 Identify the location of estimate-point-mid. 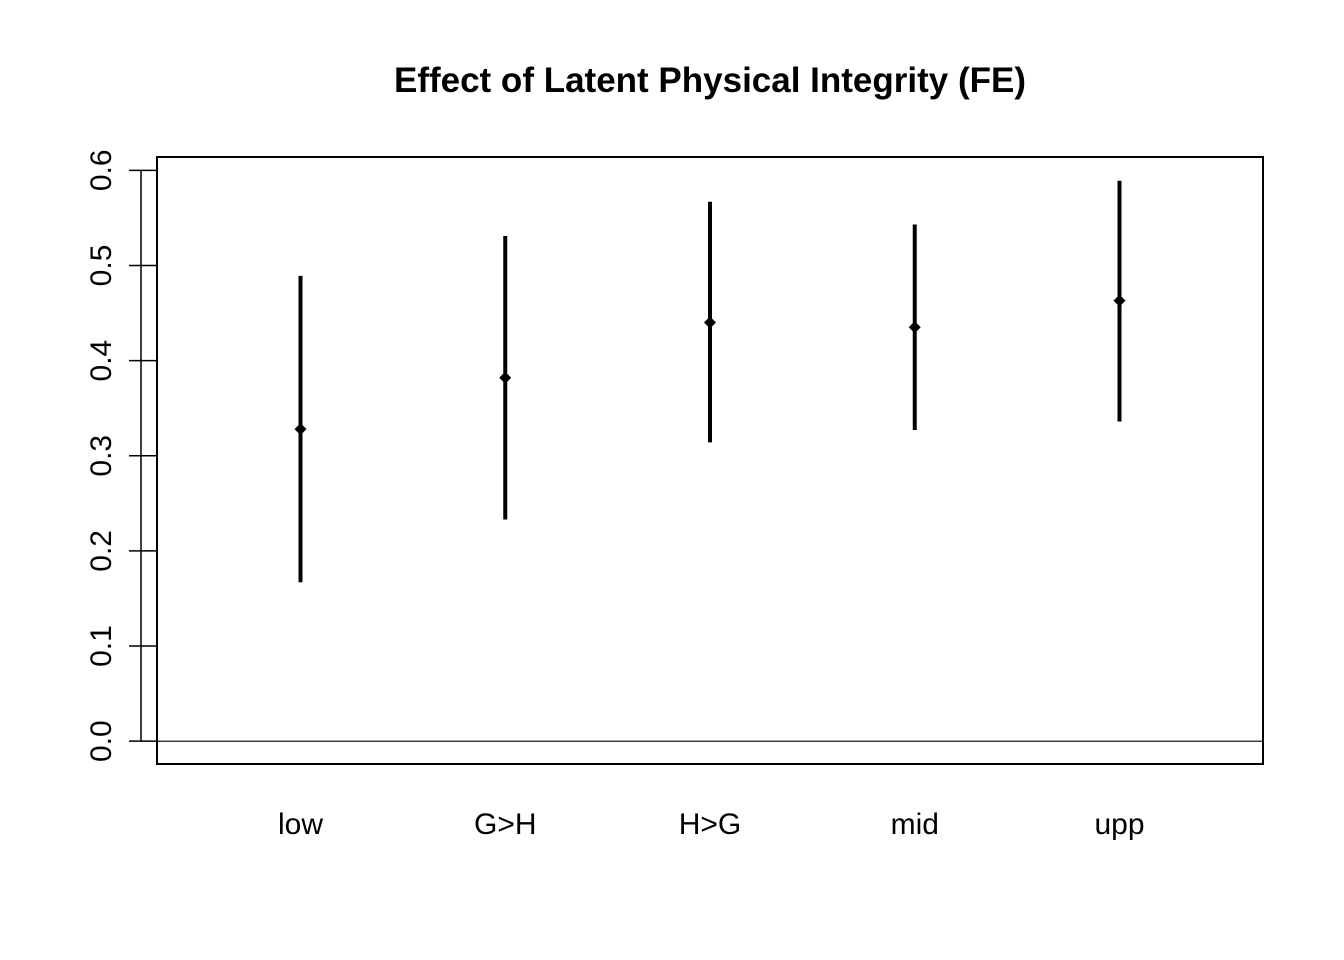
(914, 327).